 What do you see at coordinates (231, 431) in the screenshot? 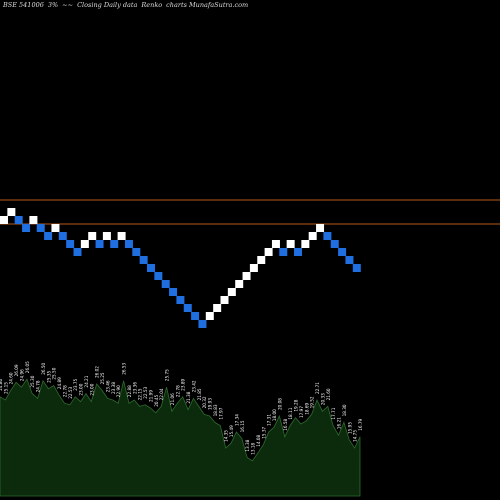
I see `volume-label: 15.49` at bounding box center [231, 431].